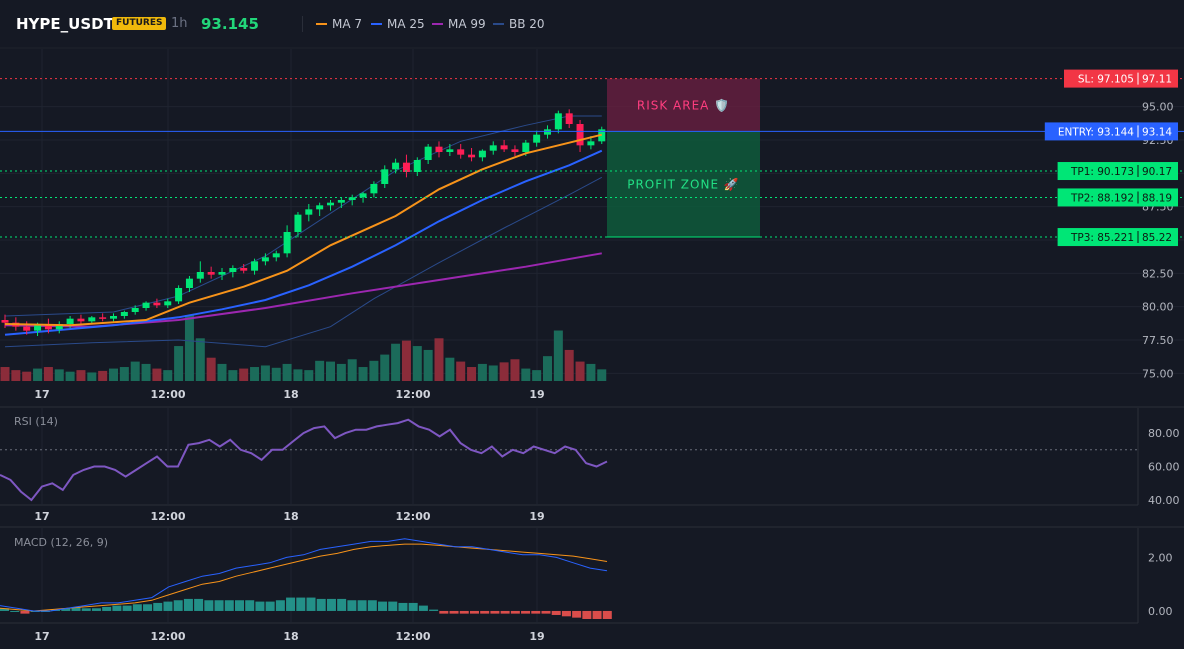 The image size is (1184, 649). I want to click on tp3-level-tag: TP3: 85.221 85.22, so click(1117, 237).